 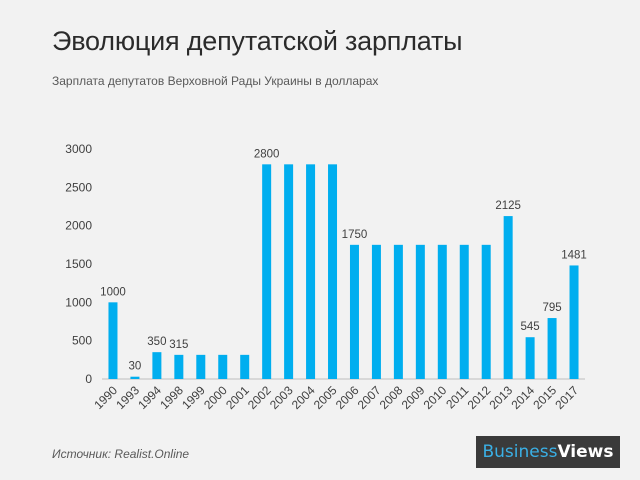 What do you see at coordinates (303, 397) in the screenshot?
I see `x-tick-label: 2004` at bounding box center [303, 397].